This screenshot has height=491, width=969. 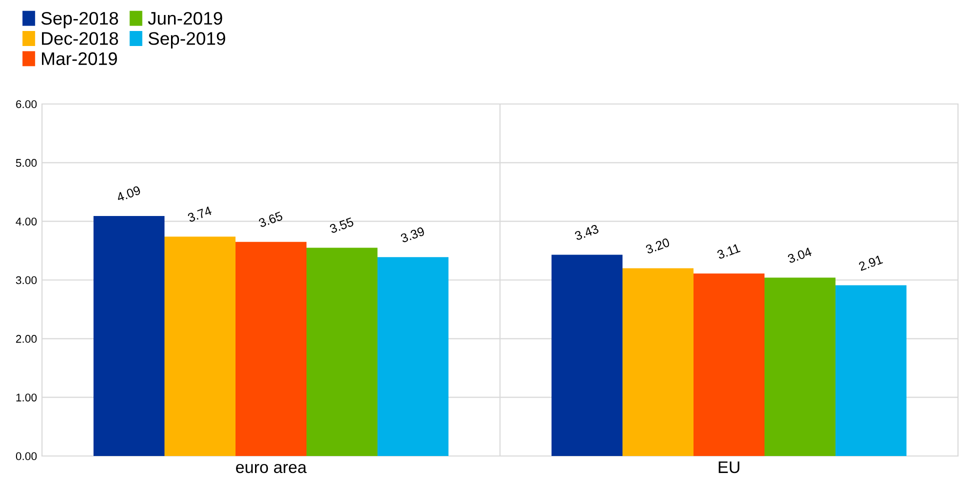 I want to click on data-label: 3.39, so click(x=413, y=234).